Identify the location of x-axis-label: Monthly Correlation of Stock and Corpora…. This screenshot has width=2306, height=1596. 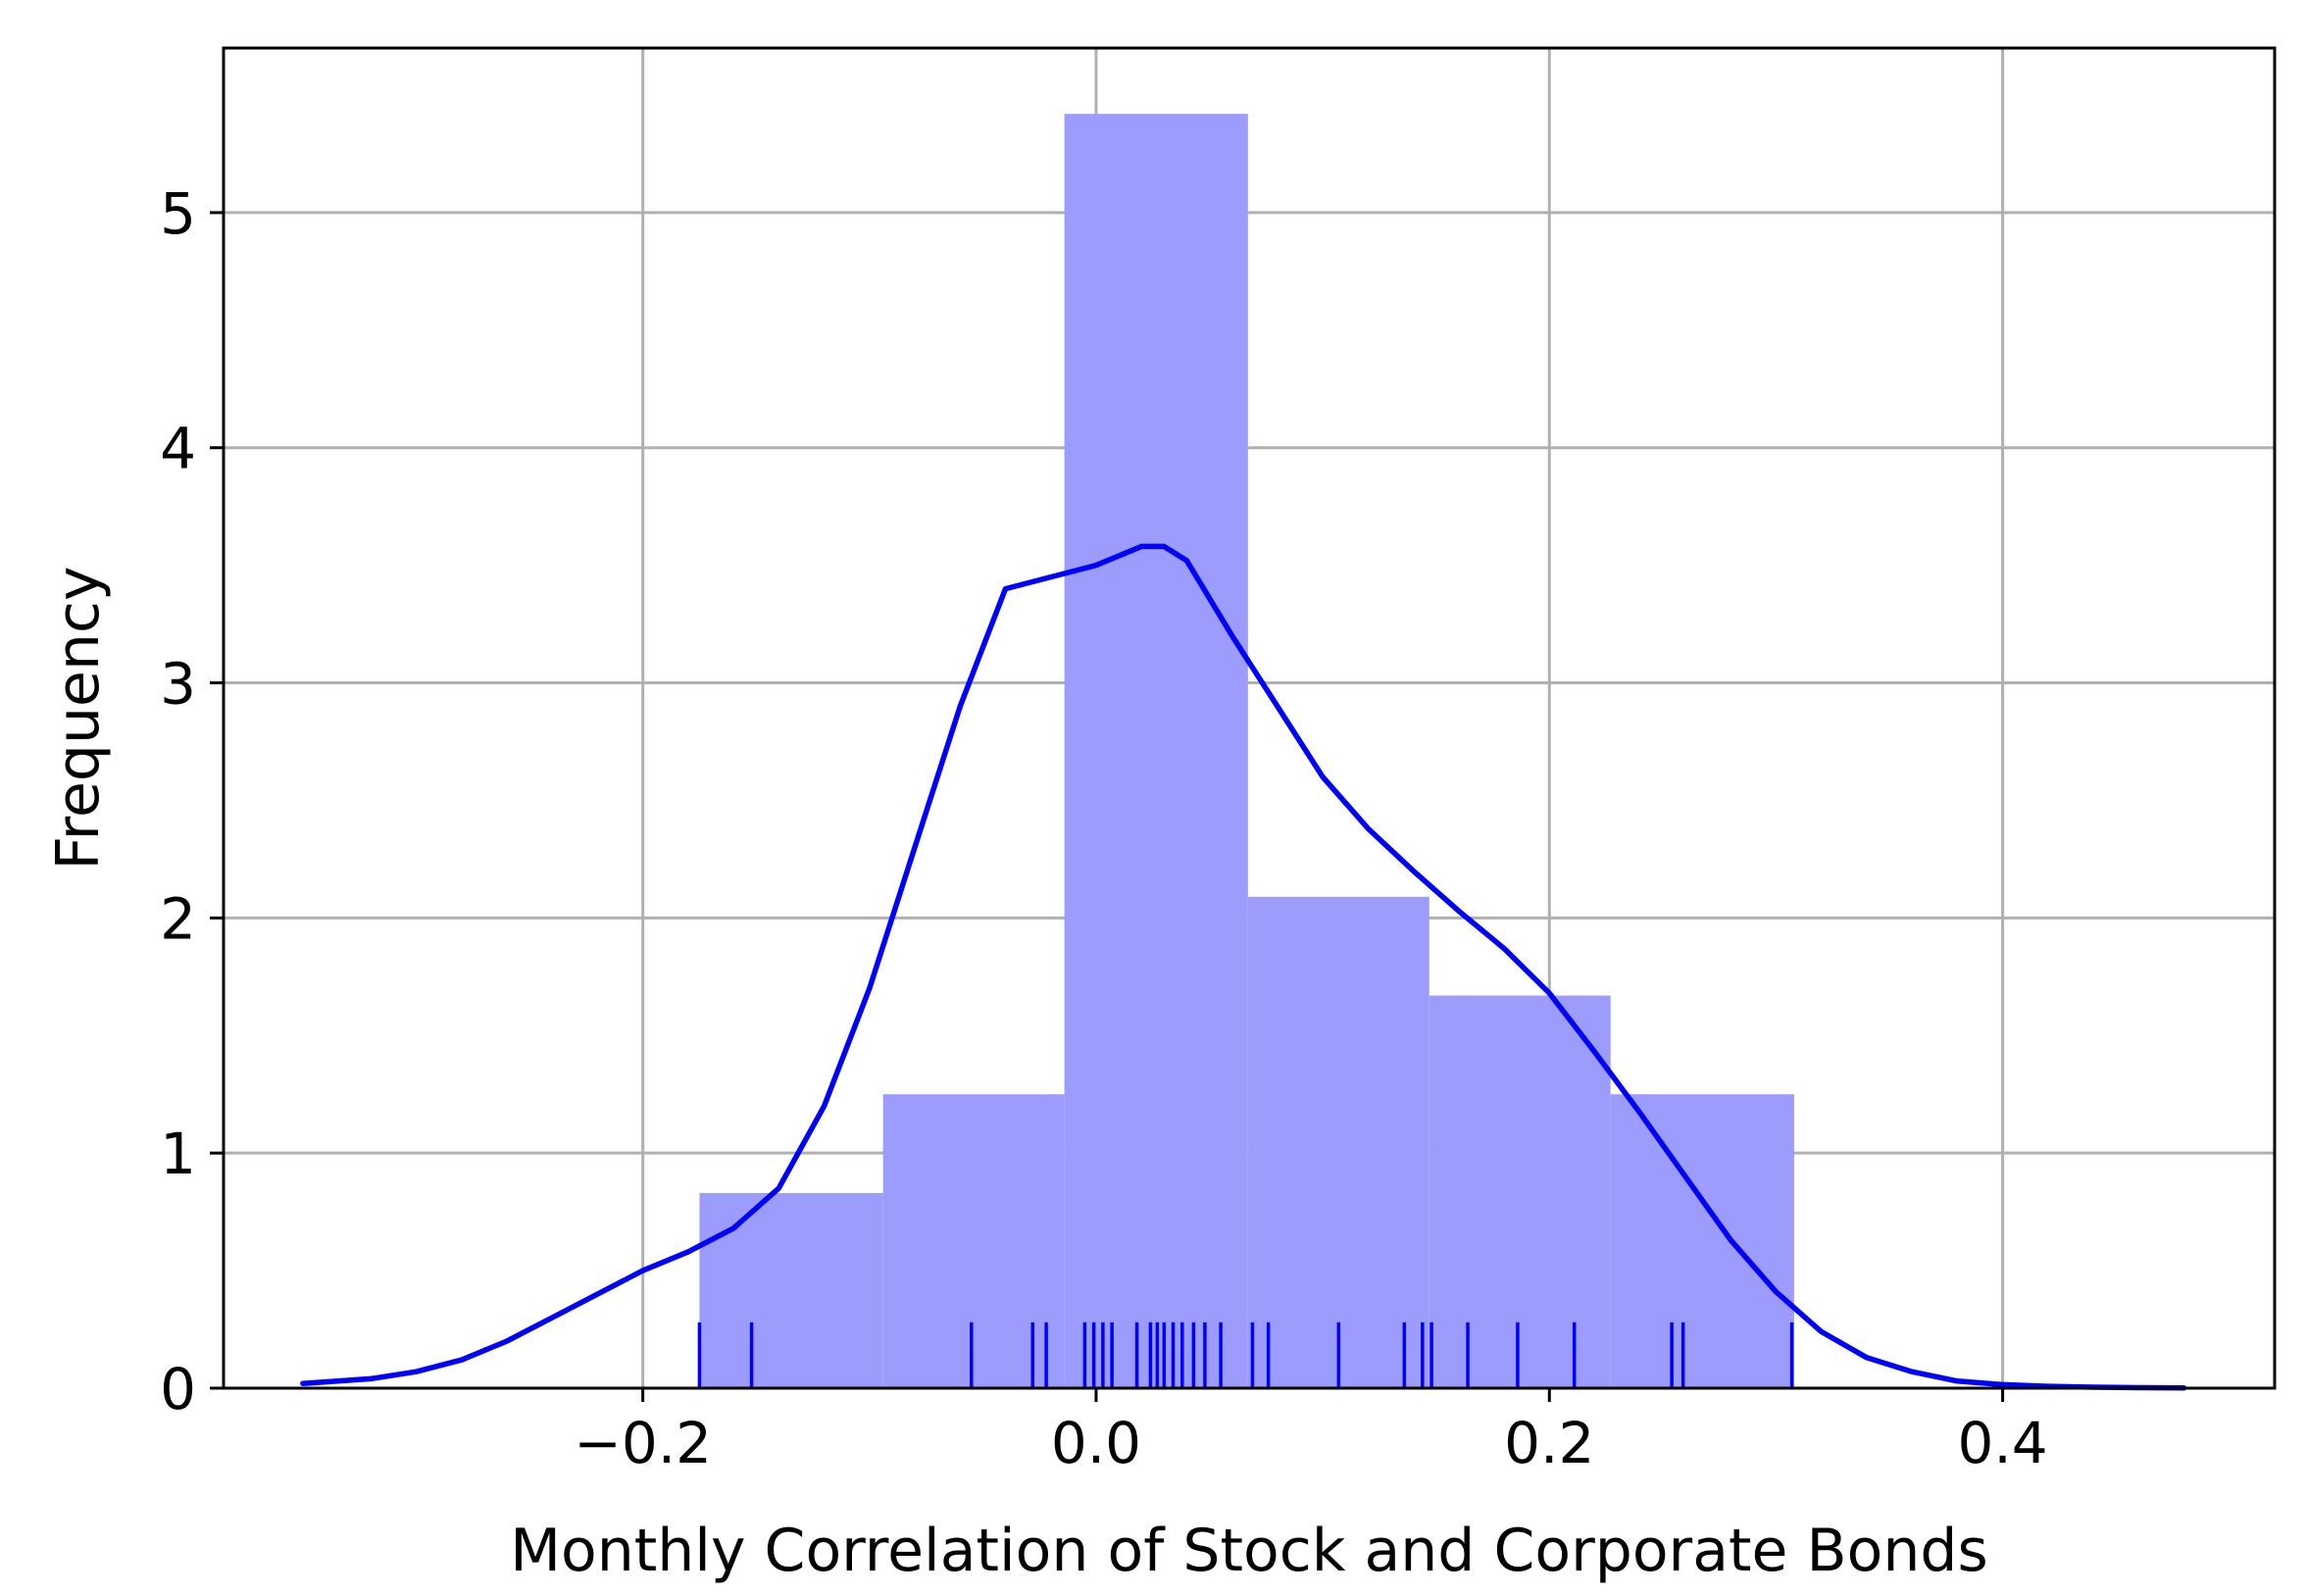
(1248, 1551).